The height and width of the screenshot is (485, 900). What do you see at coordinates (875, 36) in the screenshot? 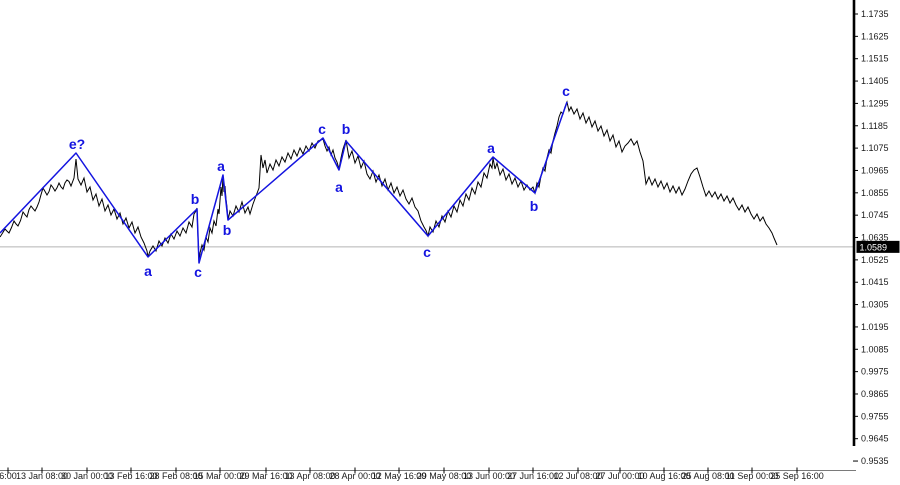
I see `price-tick-label: 1.1625` at bounding box center [875, 36].